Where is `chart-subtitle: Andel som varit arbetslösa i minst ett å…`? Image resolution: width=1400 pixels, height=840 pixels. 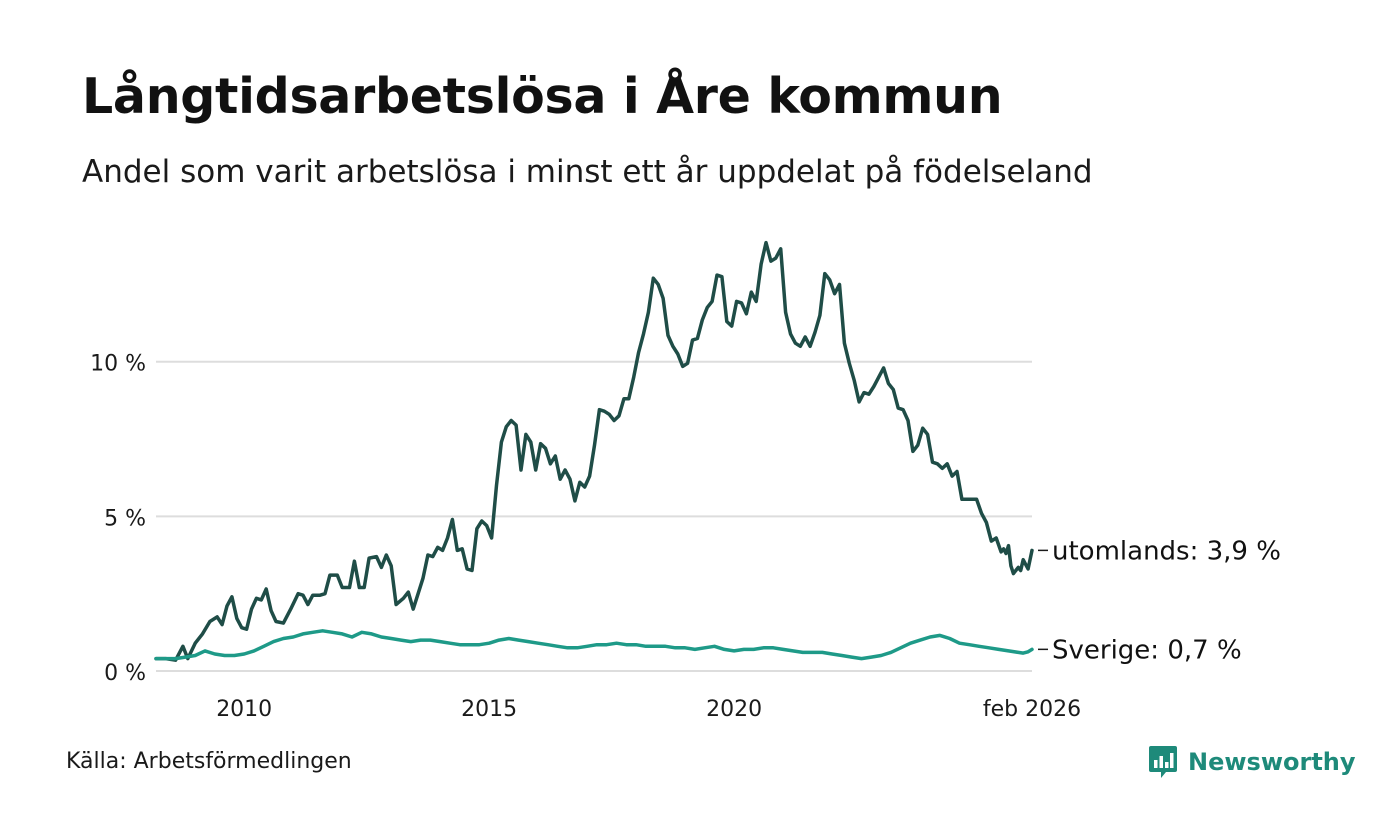
chart-subtitle: Andel som varit arbetslösa i minst ett å… is located at coordinates (587, 172).